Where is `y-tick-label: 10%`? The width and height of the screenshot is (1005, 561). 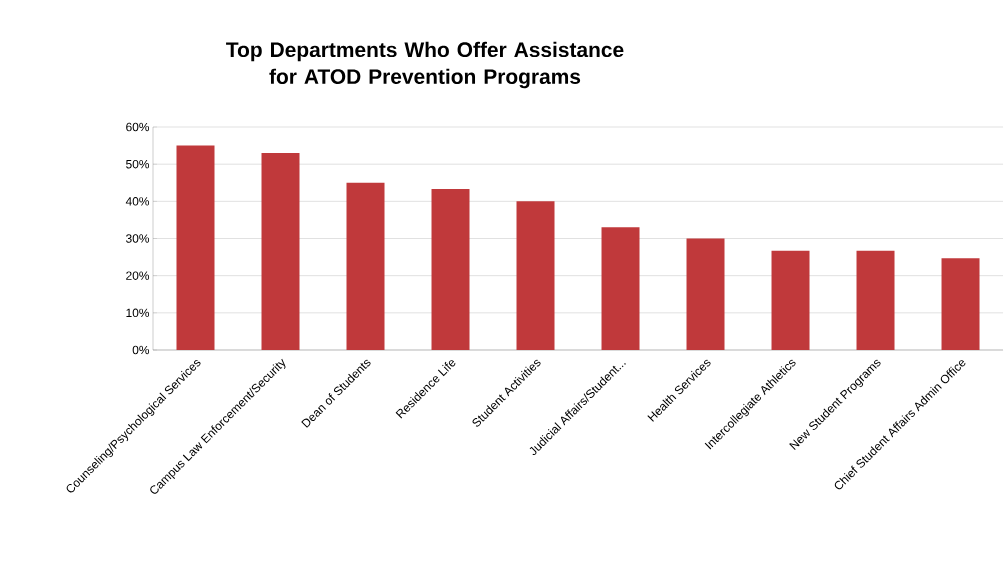 y-tick-label: 10% is located at coordinates (138, 313).